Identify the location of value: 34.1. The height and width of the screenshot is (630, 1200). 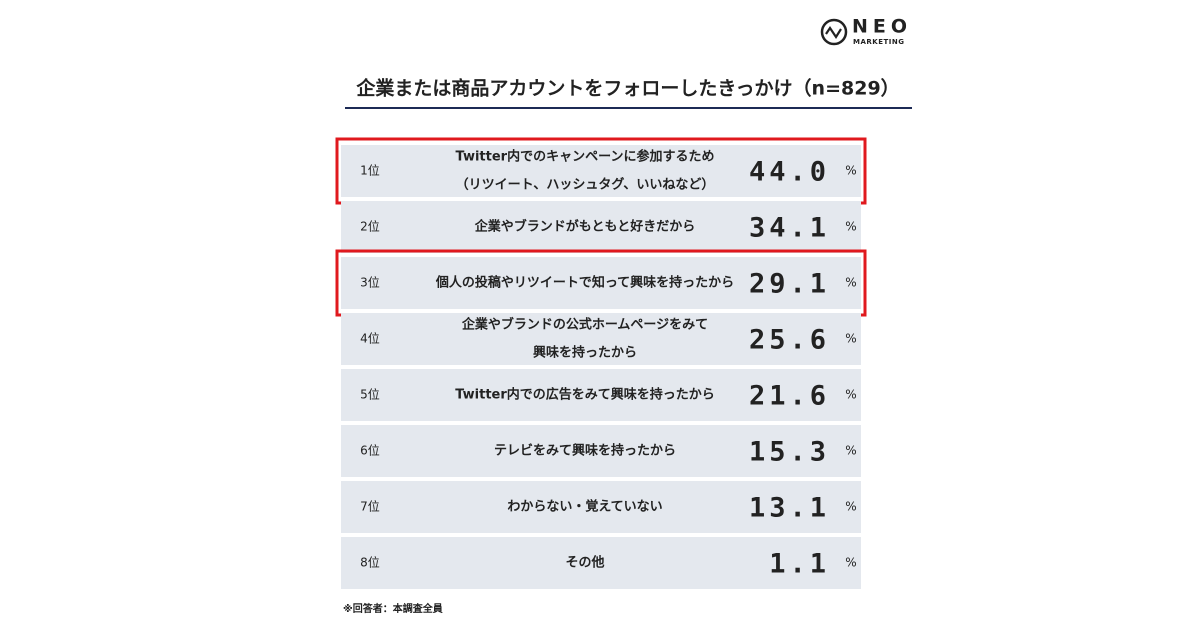
(789, 228).